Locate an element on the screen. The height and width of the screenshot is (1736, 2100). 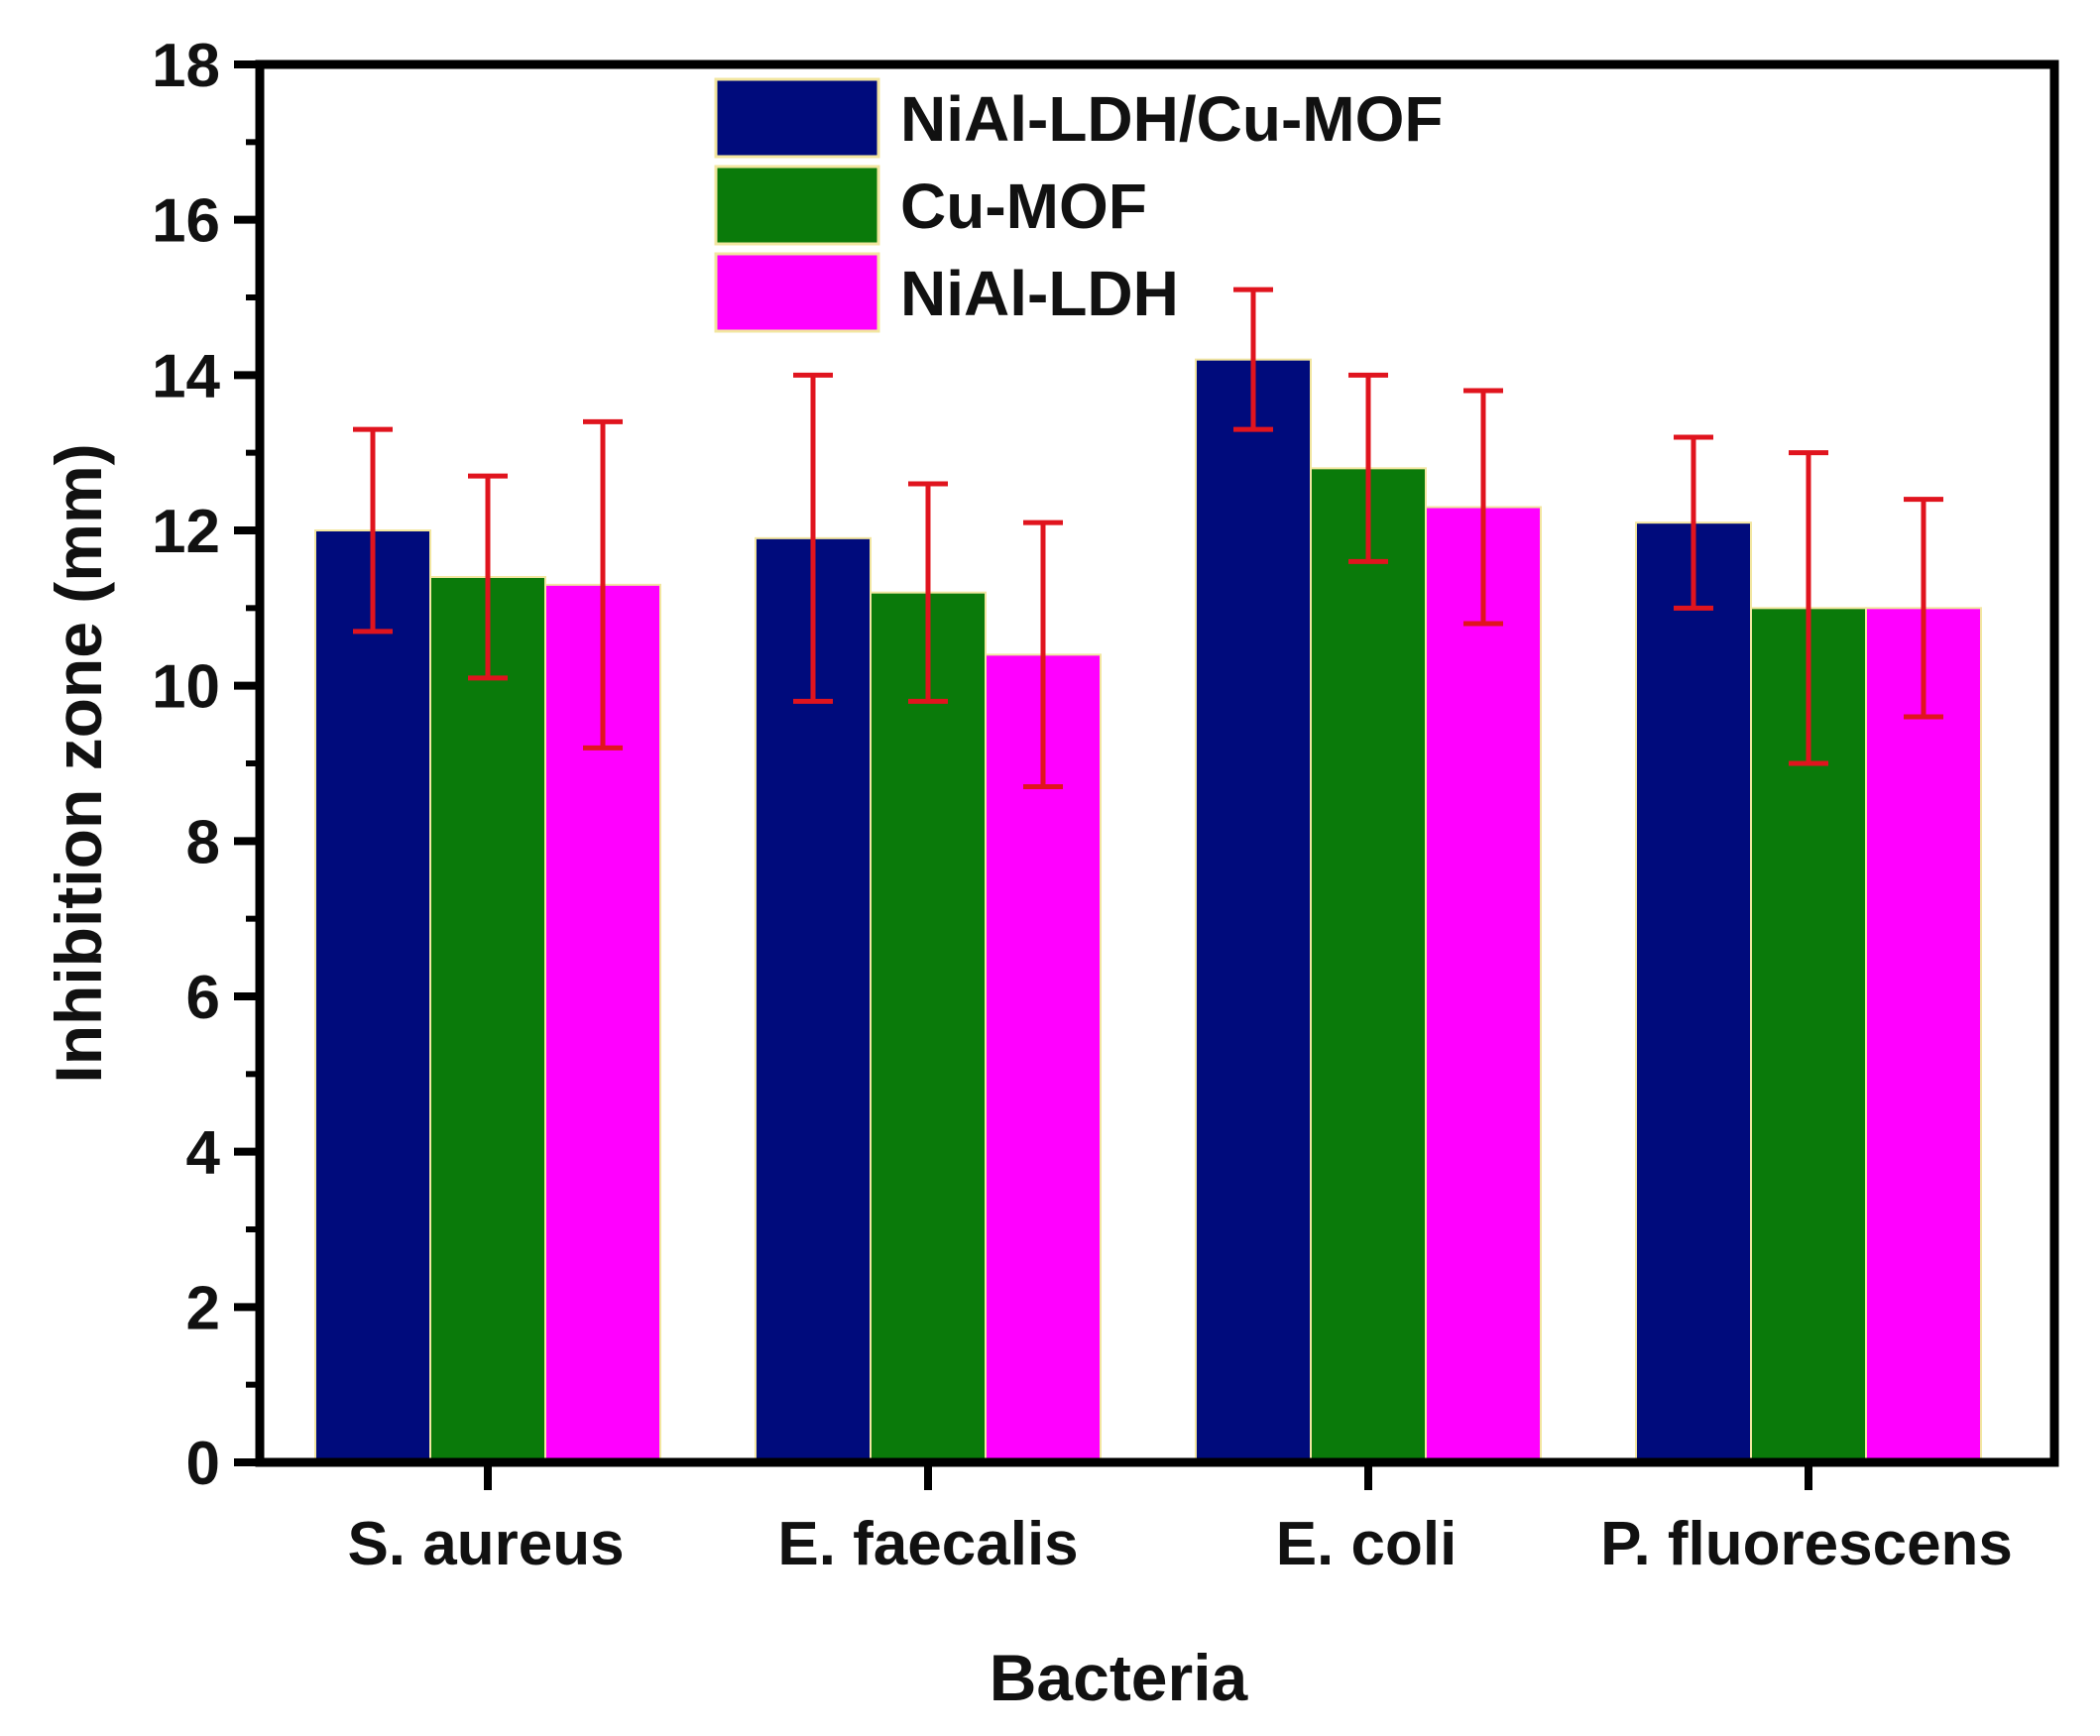
legend: NiAl-LDH/Cu-MOF Cu-MOF NiAl-LDH is located at coordinates (1078, 205).